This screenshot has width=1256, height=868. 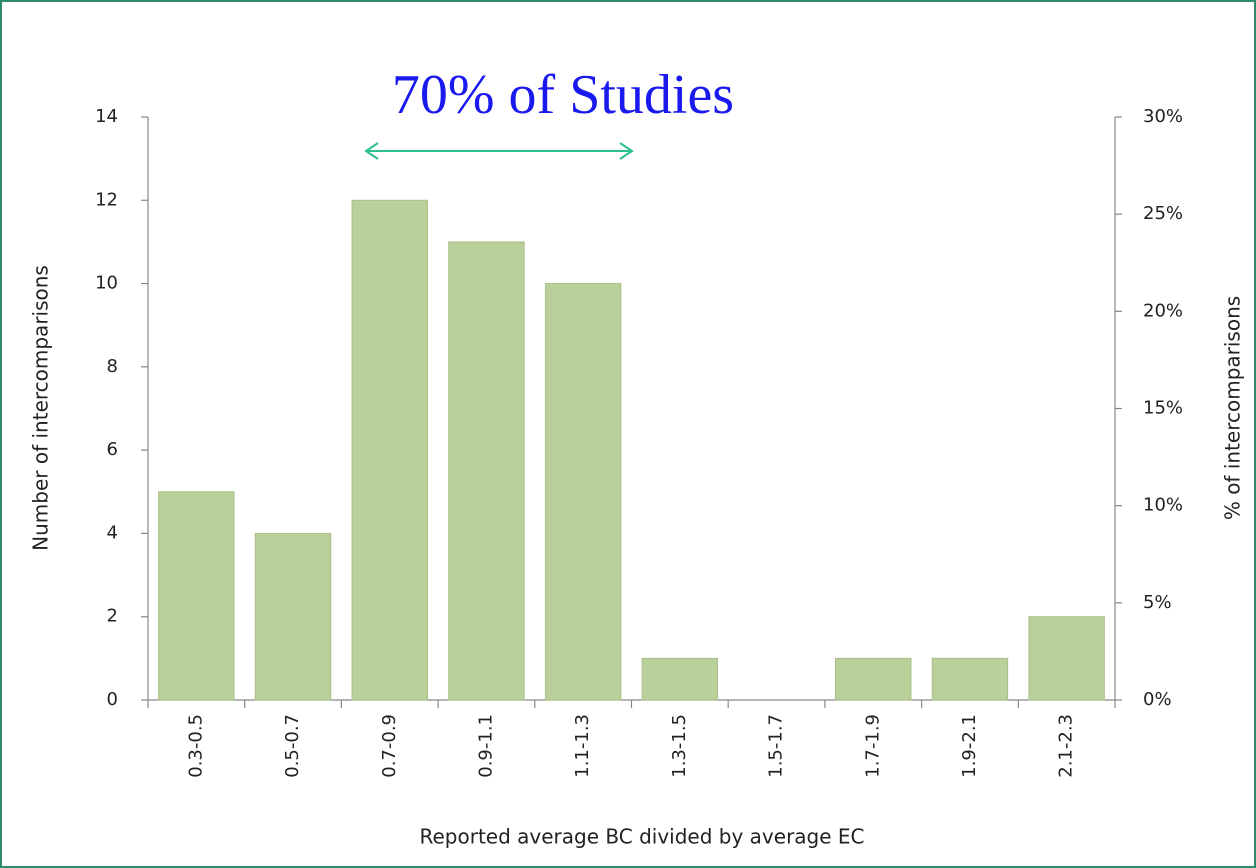 What do you see at coordinates (106, 283) in the screenshot?
I see `y-tick-label: 10` at bounding box center [106, 283].